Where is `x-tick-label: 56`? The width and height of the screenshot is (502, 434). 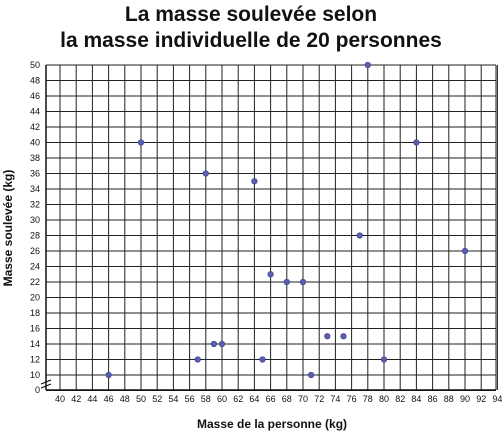
x-tick-label: 56 is located at coordinates (190, 399).